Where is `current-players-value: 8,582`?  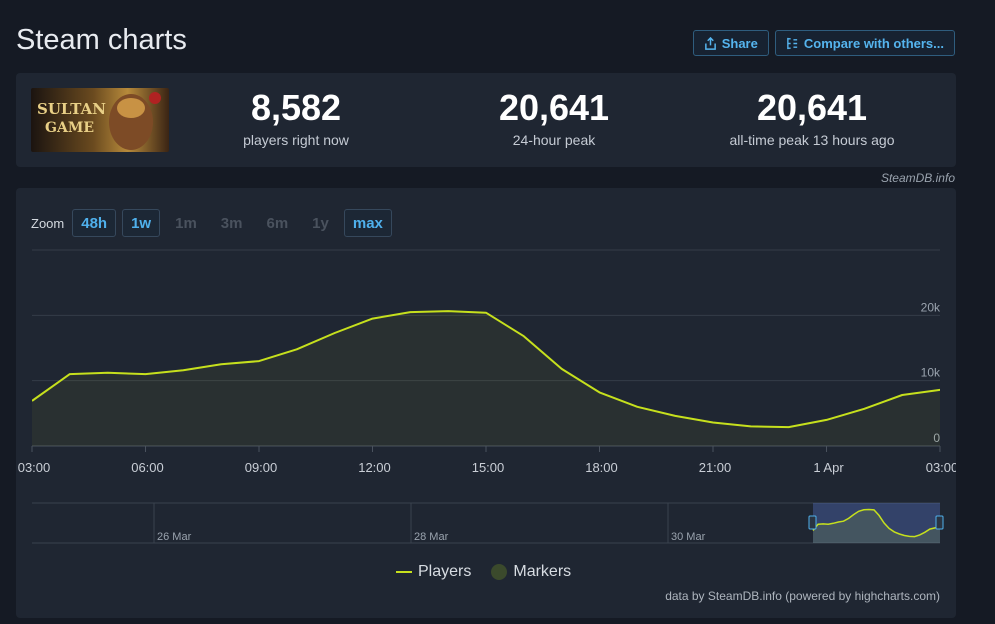 current-players-value: 8,582 is located at coordinates (296, 107).